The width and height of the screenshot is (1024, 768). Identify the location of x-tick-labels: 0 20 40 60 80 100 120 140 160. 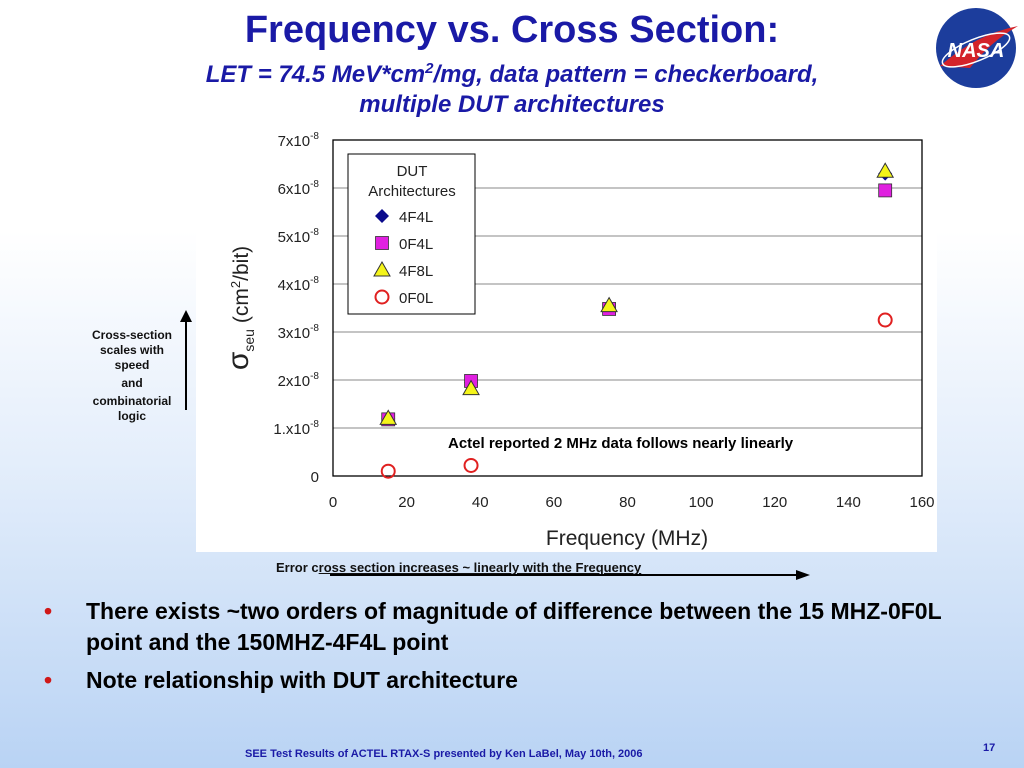
(632, 502).